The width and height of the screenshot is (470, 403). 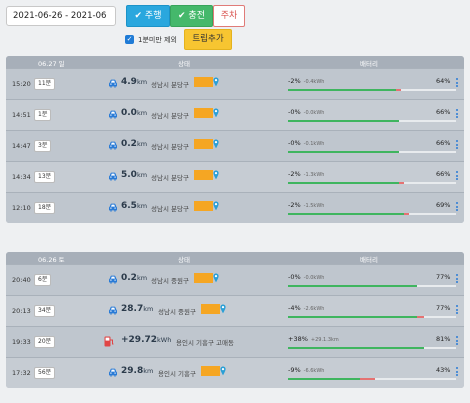 What do you see at coordinates (132, 371) in the screenshot?
I see `value-number: 29.8` at bounding box center [132, 371].